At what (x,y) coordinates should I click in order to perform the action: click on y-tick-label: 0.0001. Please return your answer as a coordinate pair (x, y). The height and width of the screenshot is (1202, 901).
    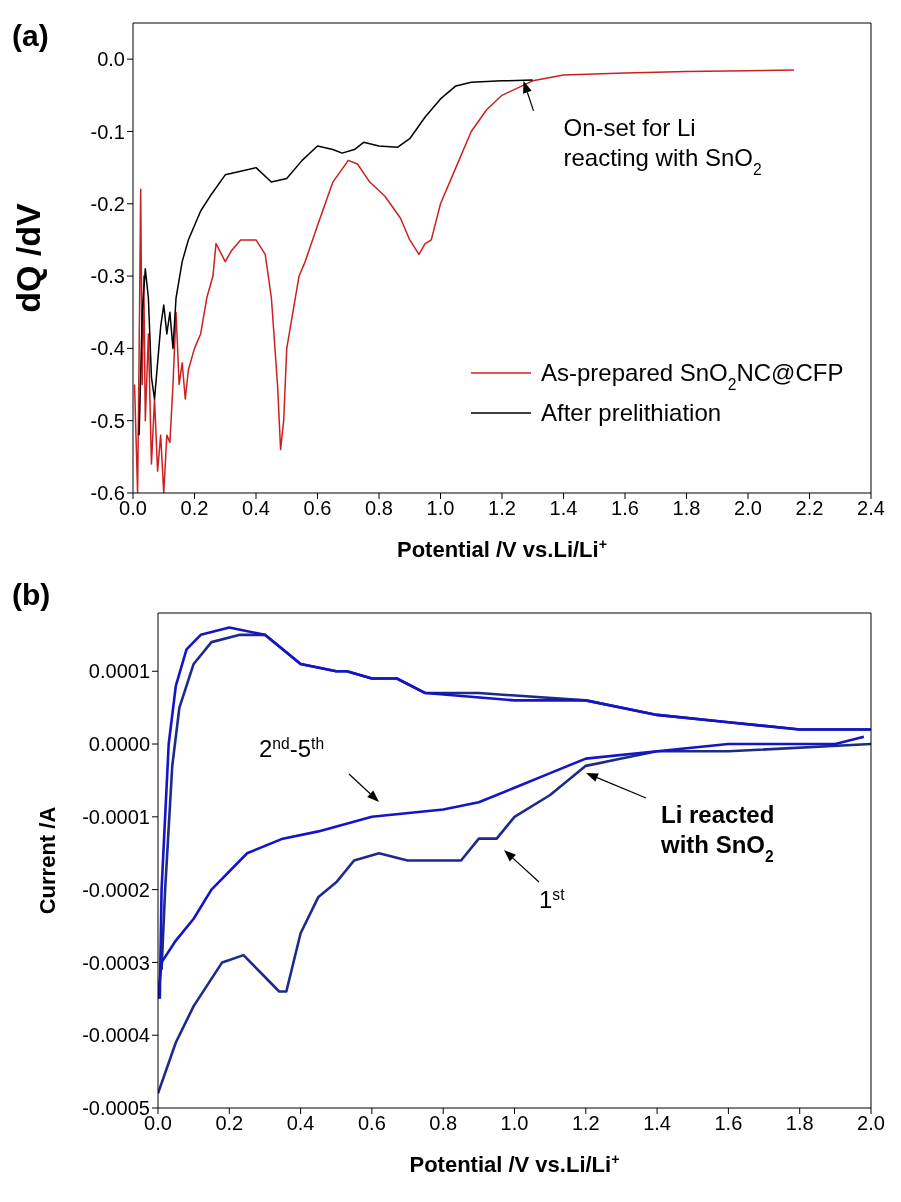
    Looking at the image, I should click on (119, 671).